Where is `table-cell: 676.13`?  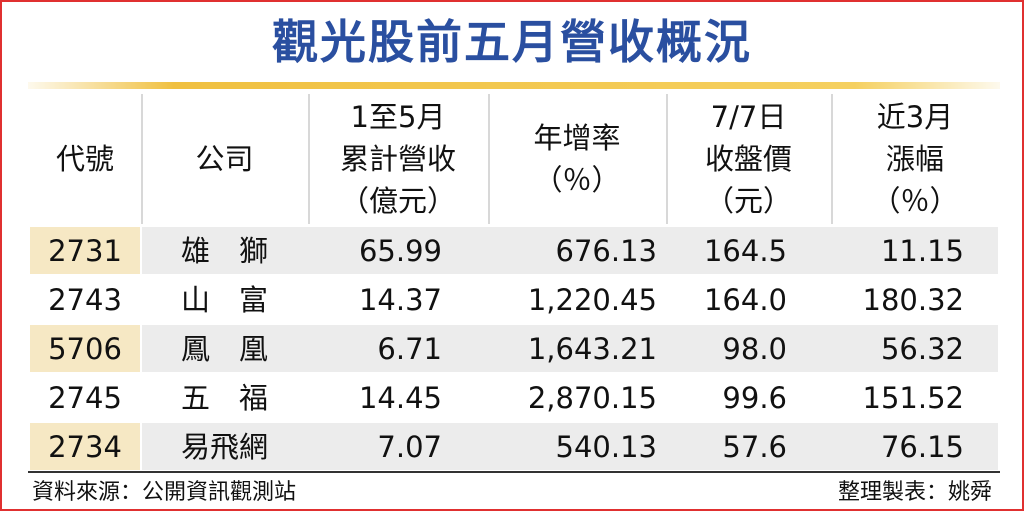
table-cell: 676.13 is located at coordinates (606, 251).